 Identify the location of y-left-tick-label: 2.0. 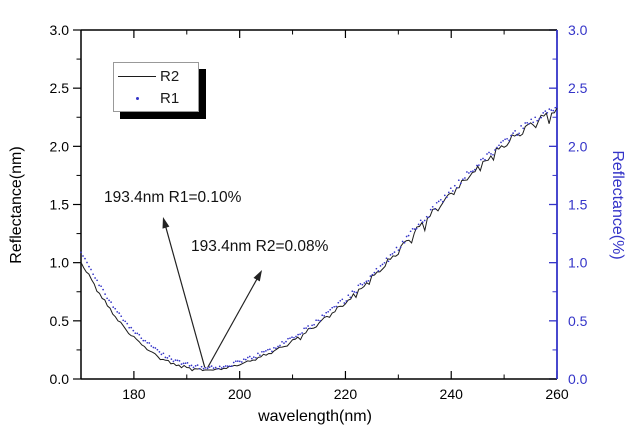
(60, 146).